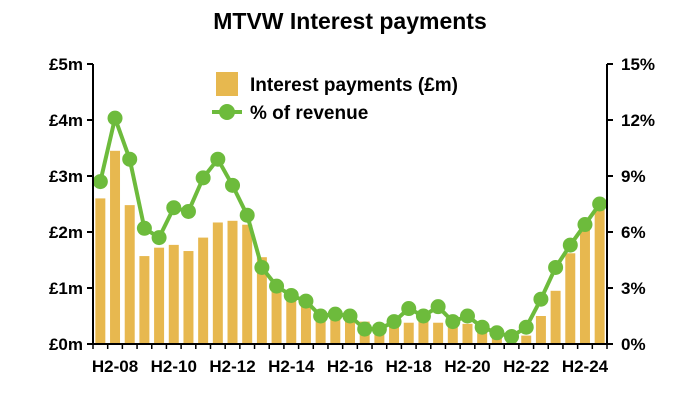  I want to click on right-tick-label: 12%, so click(638, 120).